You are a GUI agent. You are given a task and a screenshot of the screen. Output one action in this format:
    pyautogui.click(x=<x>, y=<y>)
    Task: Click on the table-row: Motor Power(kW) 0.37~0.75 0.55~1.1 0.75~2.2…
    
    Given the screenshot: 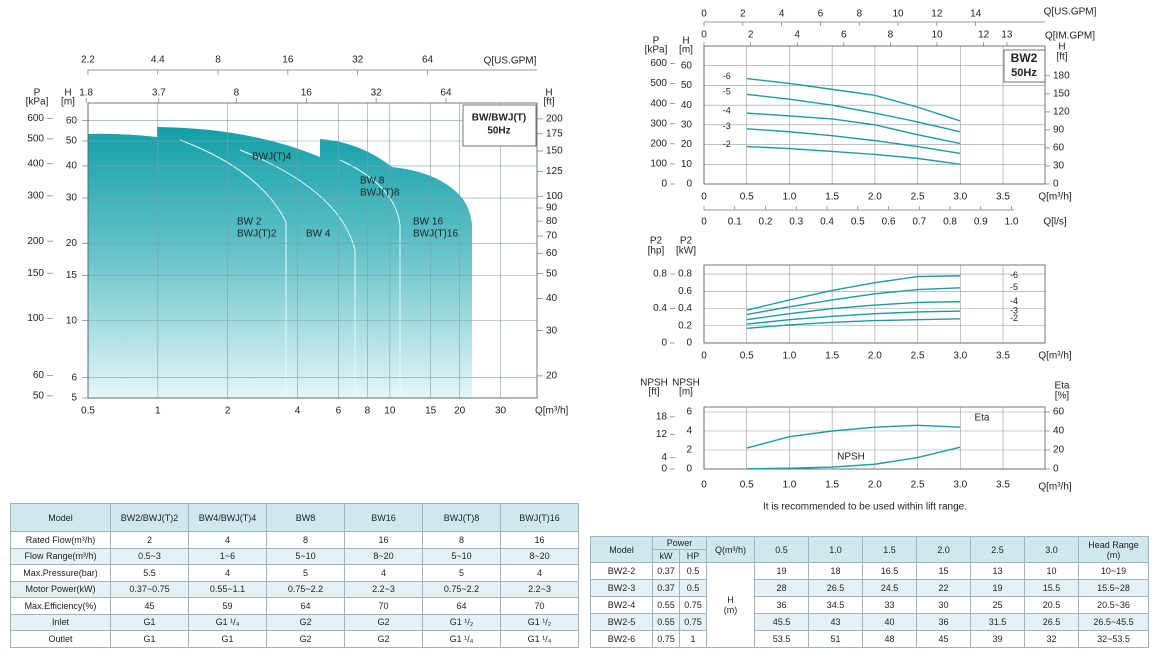 What is the action you would take?
    pyautogui.click(x=294, y=589)
    